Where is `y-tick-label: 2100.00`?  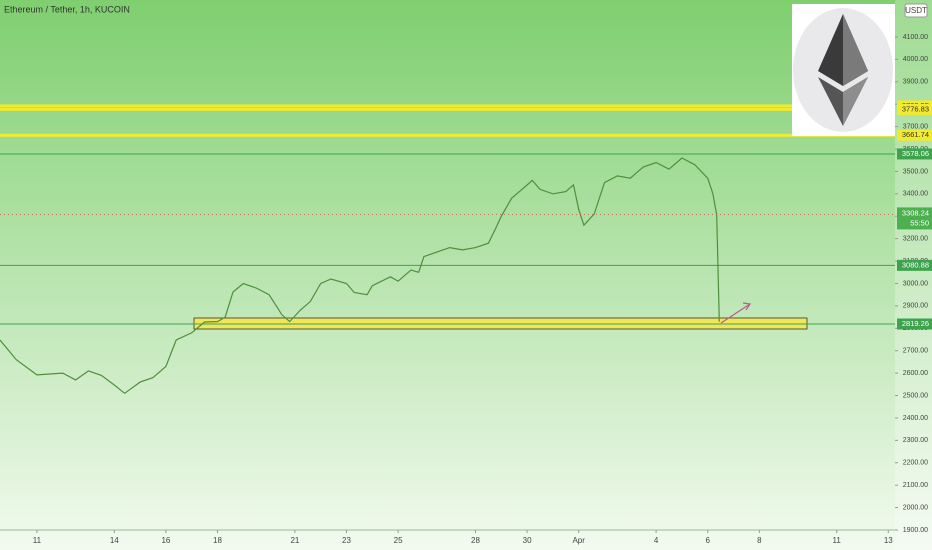
y-tick-label: 2100.00 is located at coordinates (915, 485).